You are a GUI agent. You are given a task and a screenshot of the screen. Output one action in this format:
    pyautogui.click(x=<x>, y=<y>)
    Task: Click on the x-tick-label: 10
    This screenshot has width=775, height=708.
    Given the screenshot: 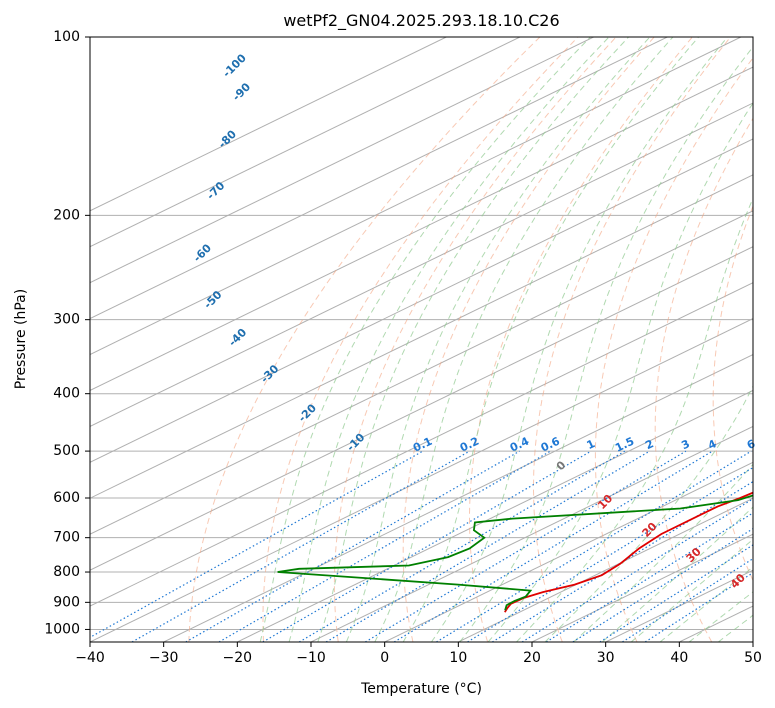 What is the action you would take?
    pyautogui.click(x=458, y=658)
    